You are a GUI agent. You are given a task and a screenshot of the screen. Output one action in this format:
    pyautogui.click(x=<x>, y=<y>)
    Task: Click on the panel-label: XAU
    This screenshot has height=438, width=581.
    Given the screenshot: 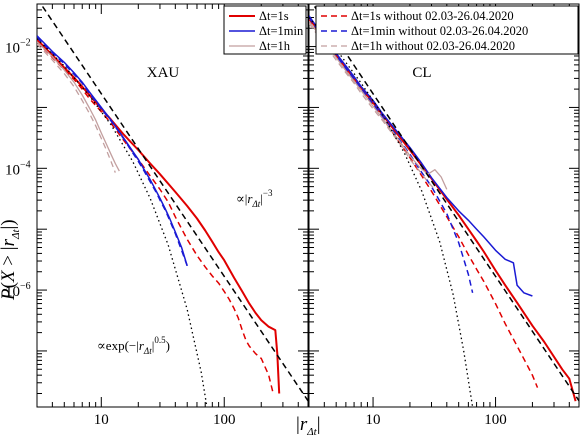 What is the action you would take?
    pyautogui.click(x=163, y=73)
    